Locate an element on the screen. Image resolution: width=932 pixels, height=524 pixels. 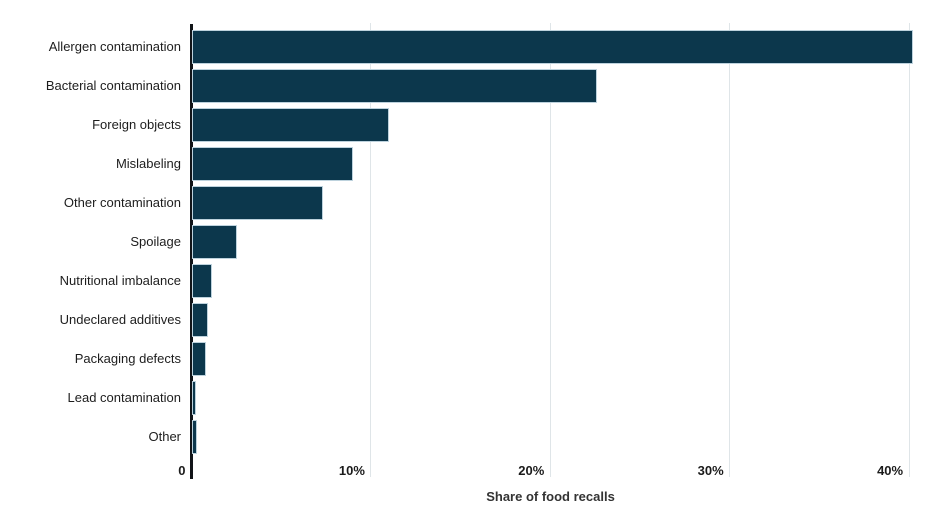
x-tick-label: 40% is located at coordinates (890, 470).